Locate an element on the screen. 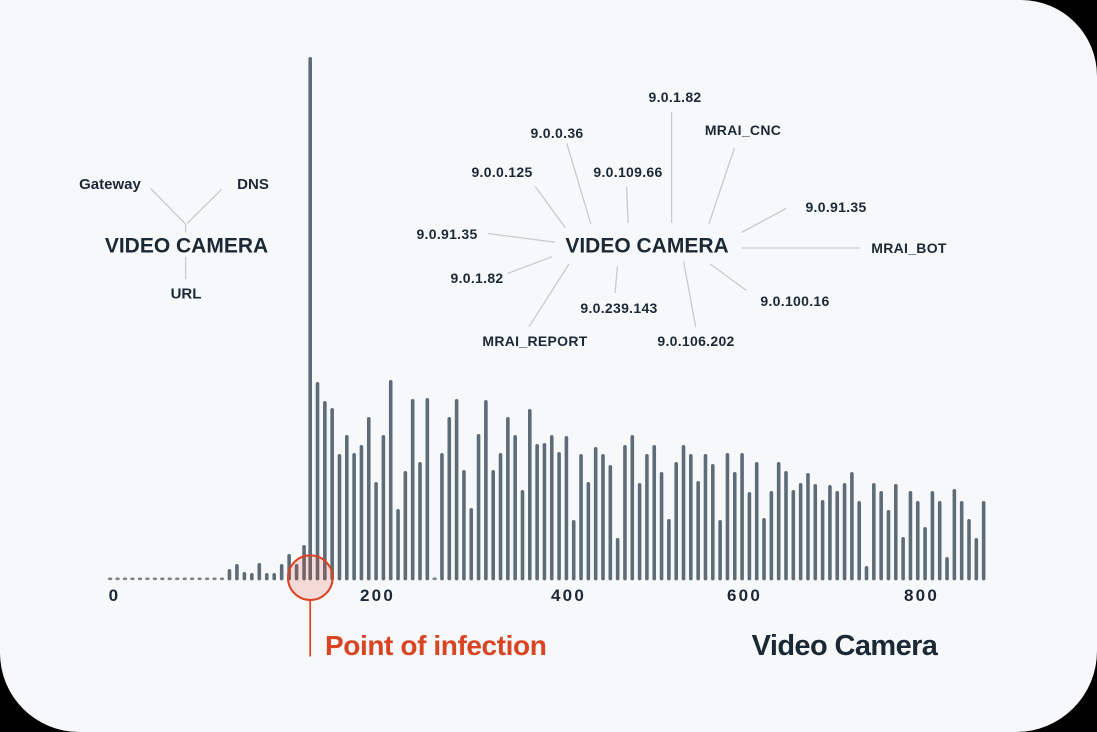 Image resolution: width=1097 pixels, height=732 pixels. svg-text: 9.0.106.202 is located at coordinates (695, 341).